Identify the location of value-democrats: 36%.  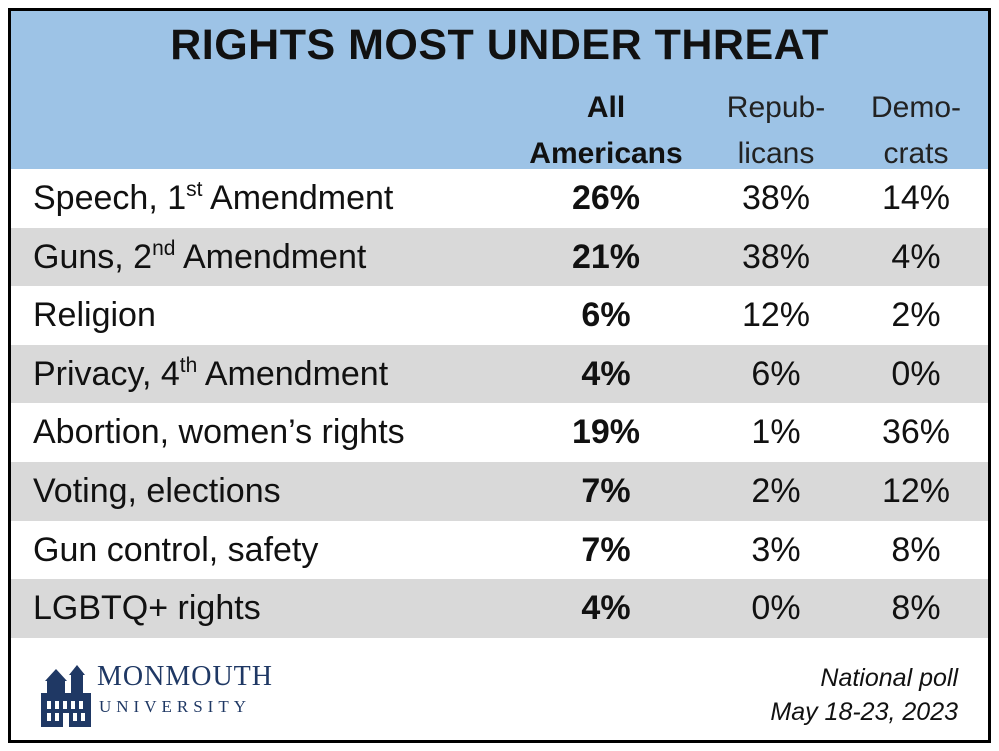
(916, 432).